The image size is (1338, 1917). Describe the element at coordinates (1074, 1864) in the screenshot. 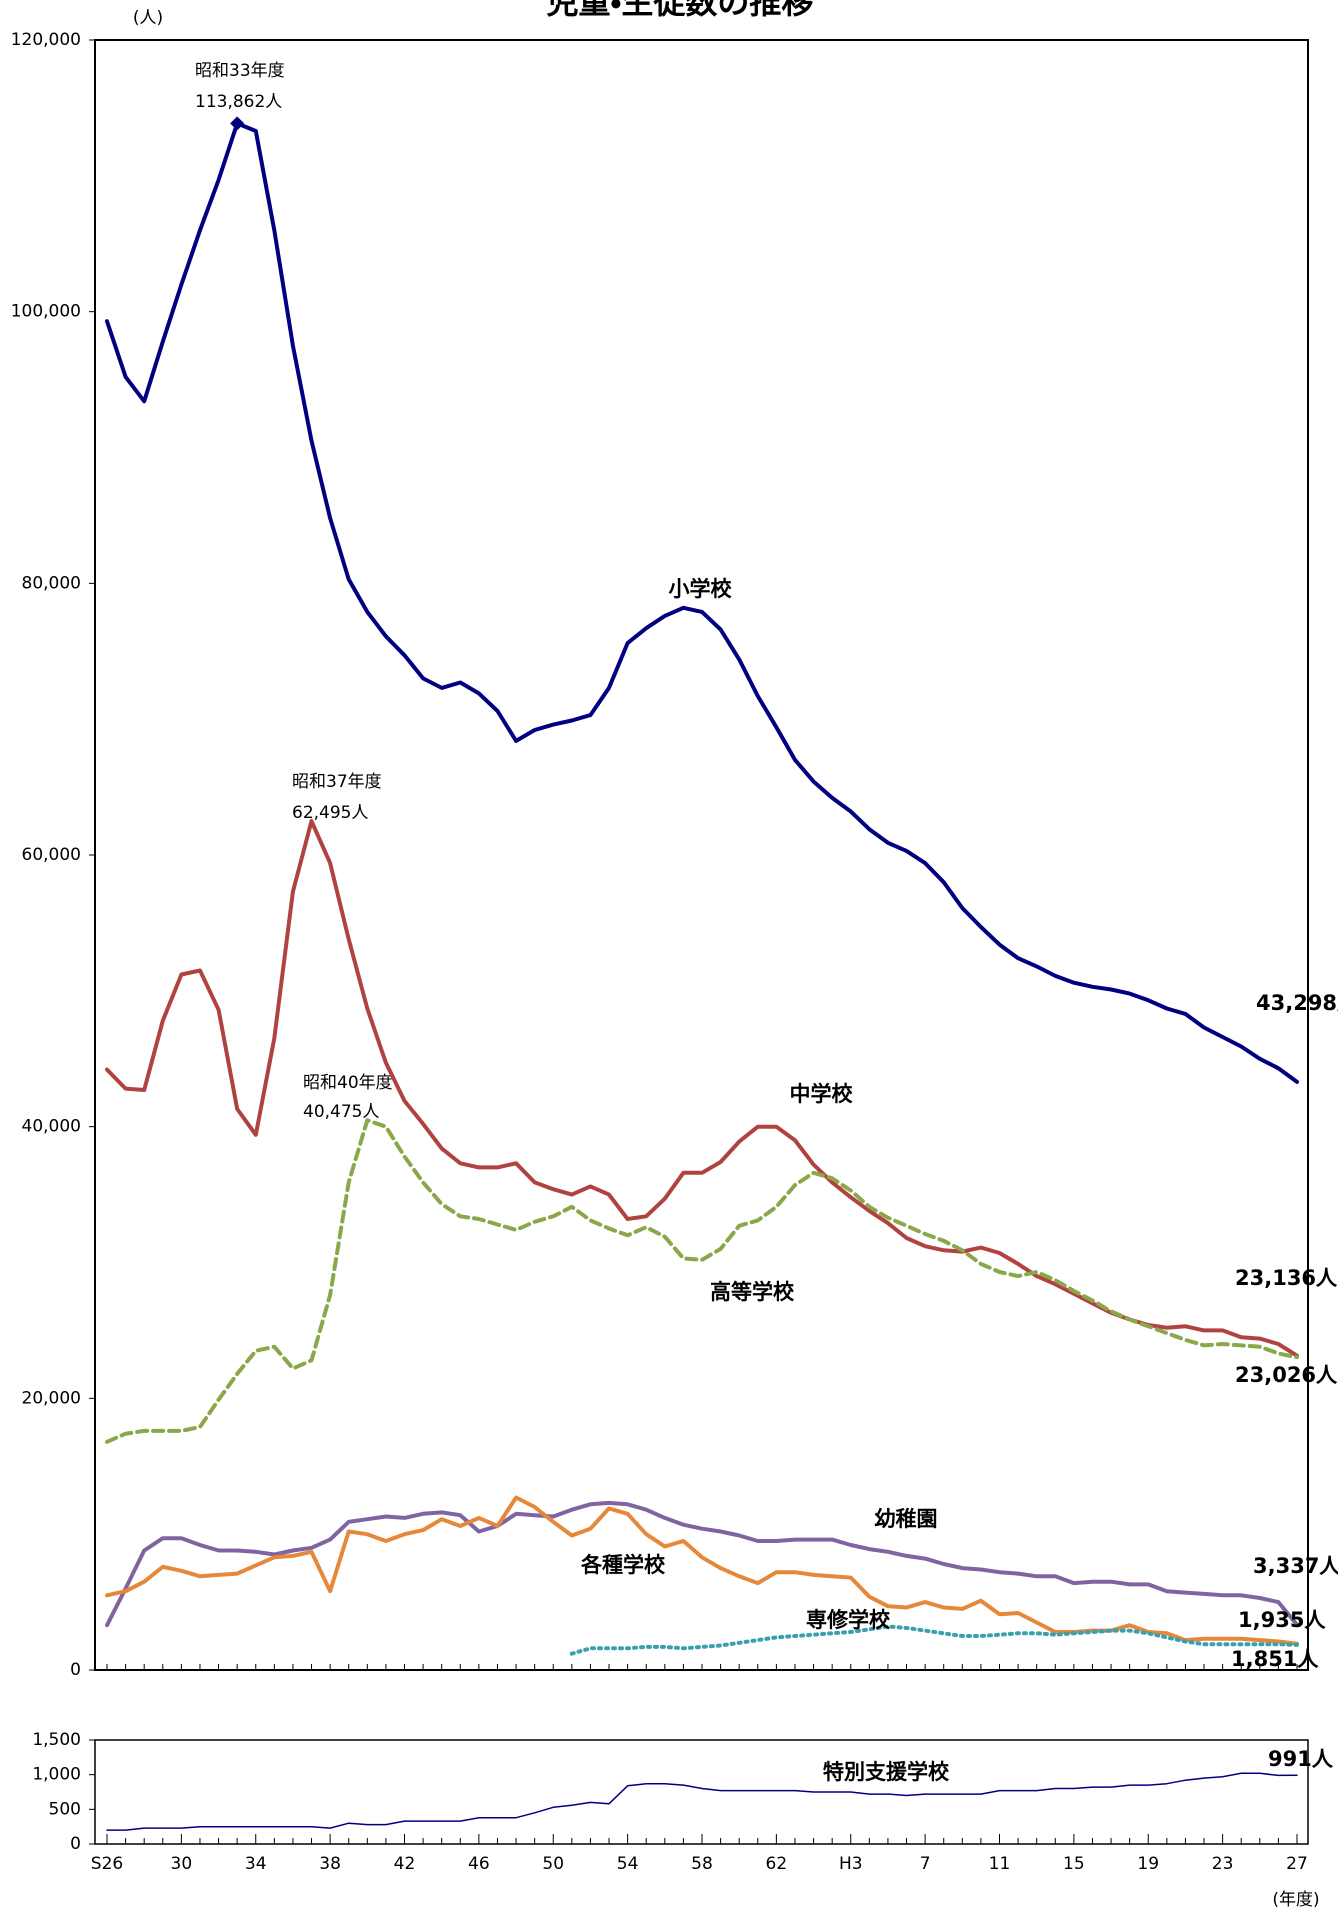

I see `x-tick-label: 15` at that location.